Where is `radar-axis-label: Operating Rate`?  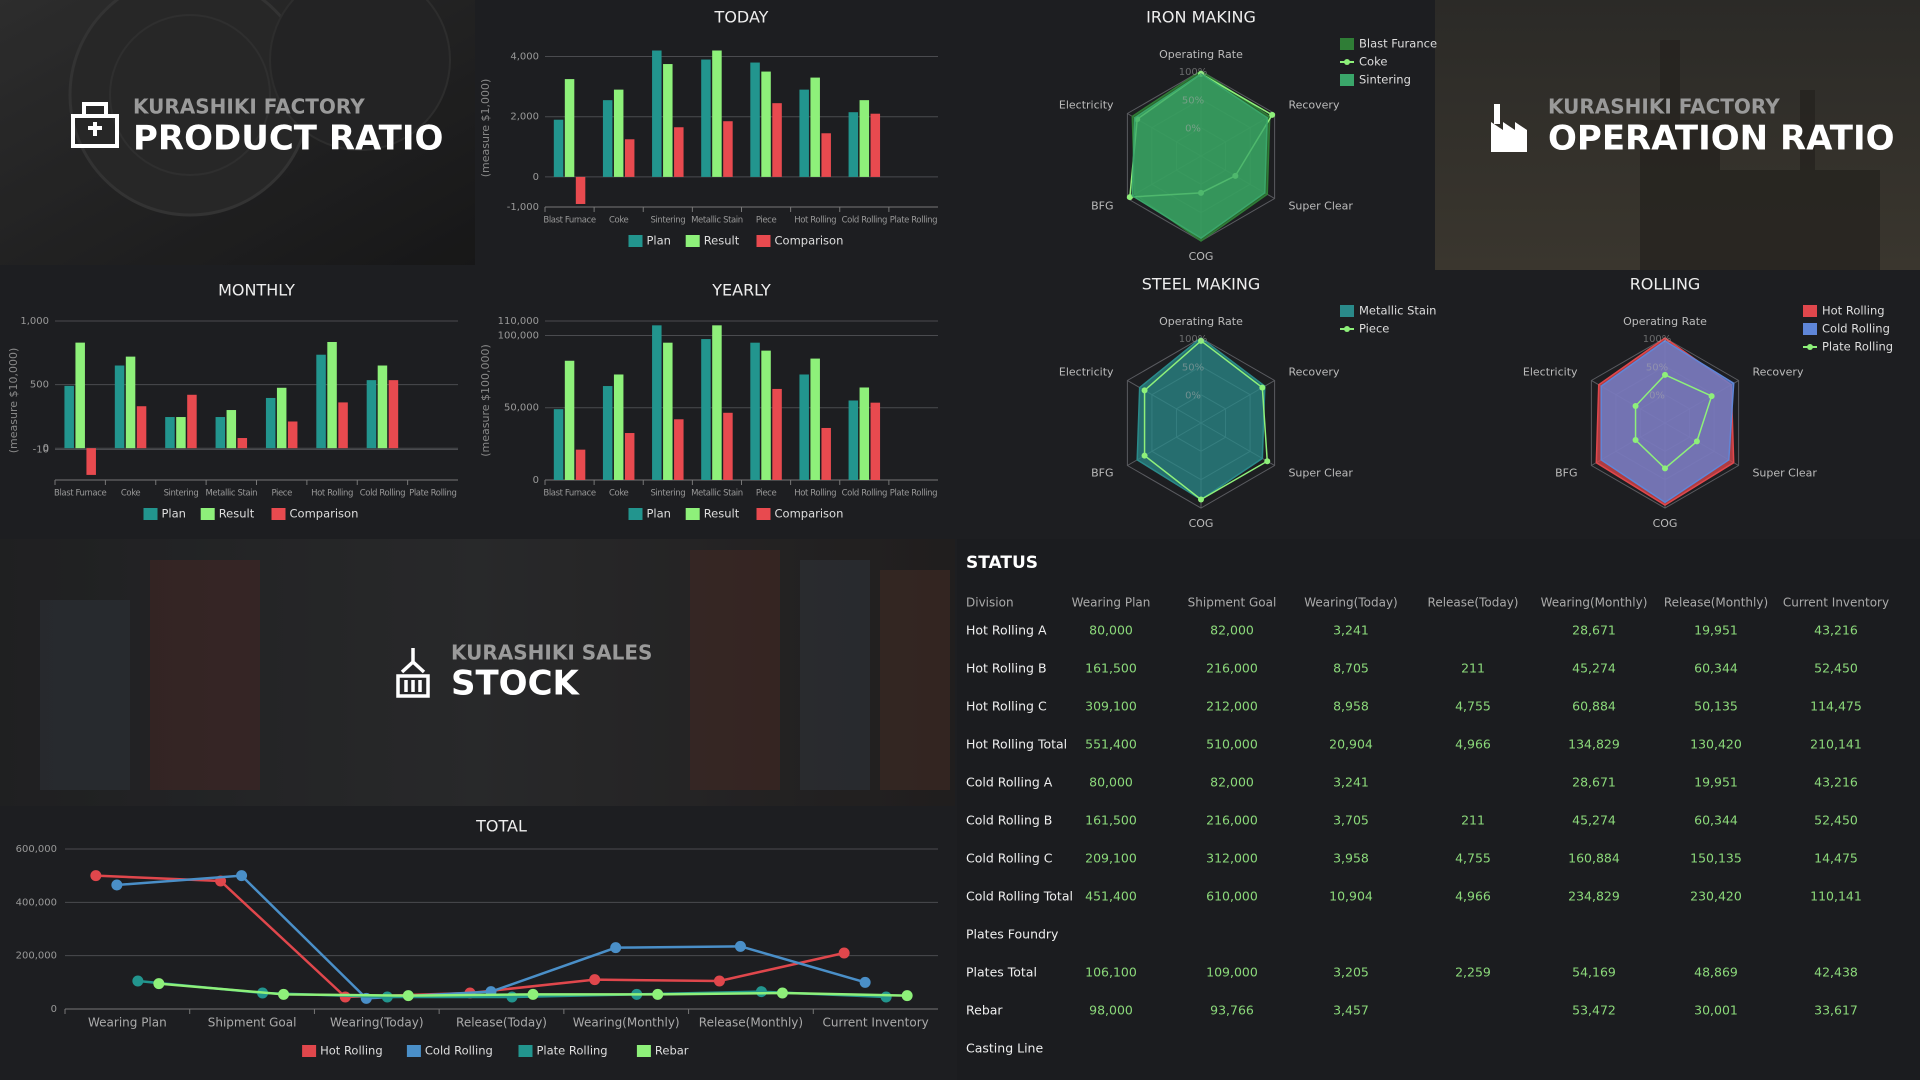 radar-axis-label: Operating Rate is located at coordinates (1665, 321).